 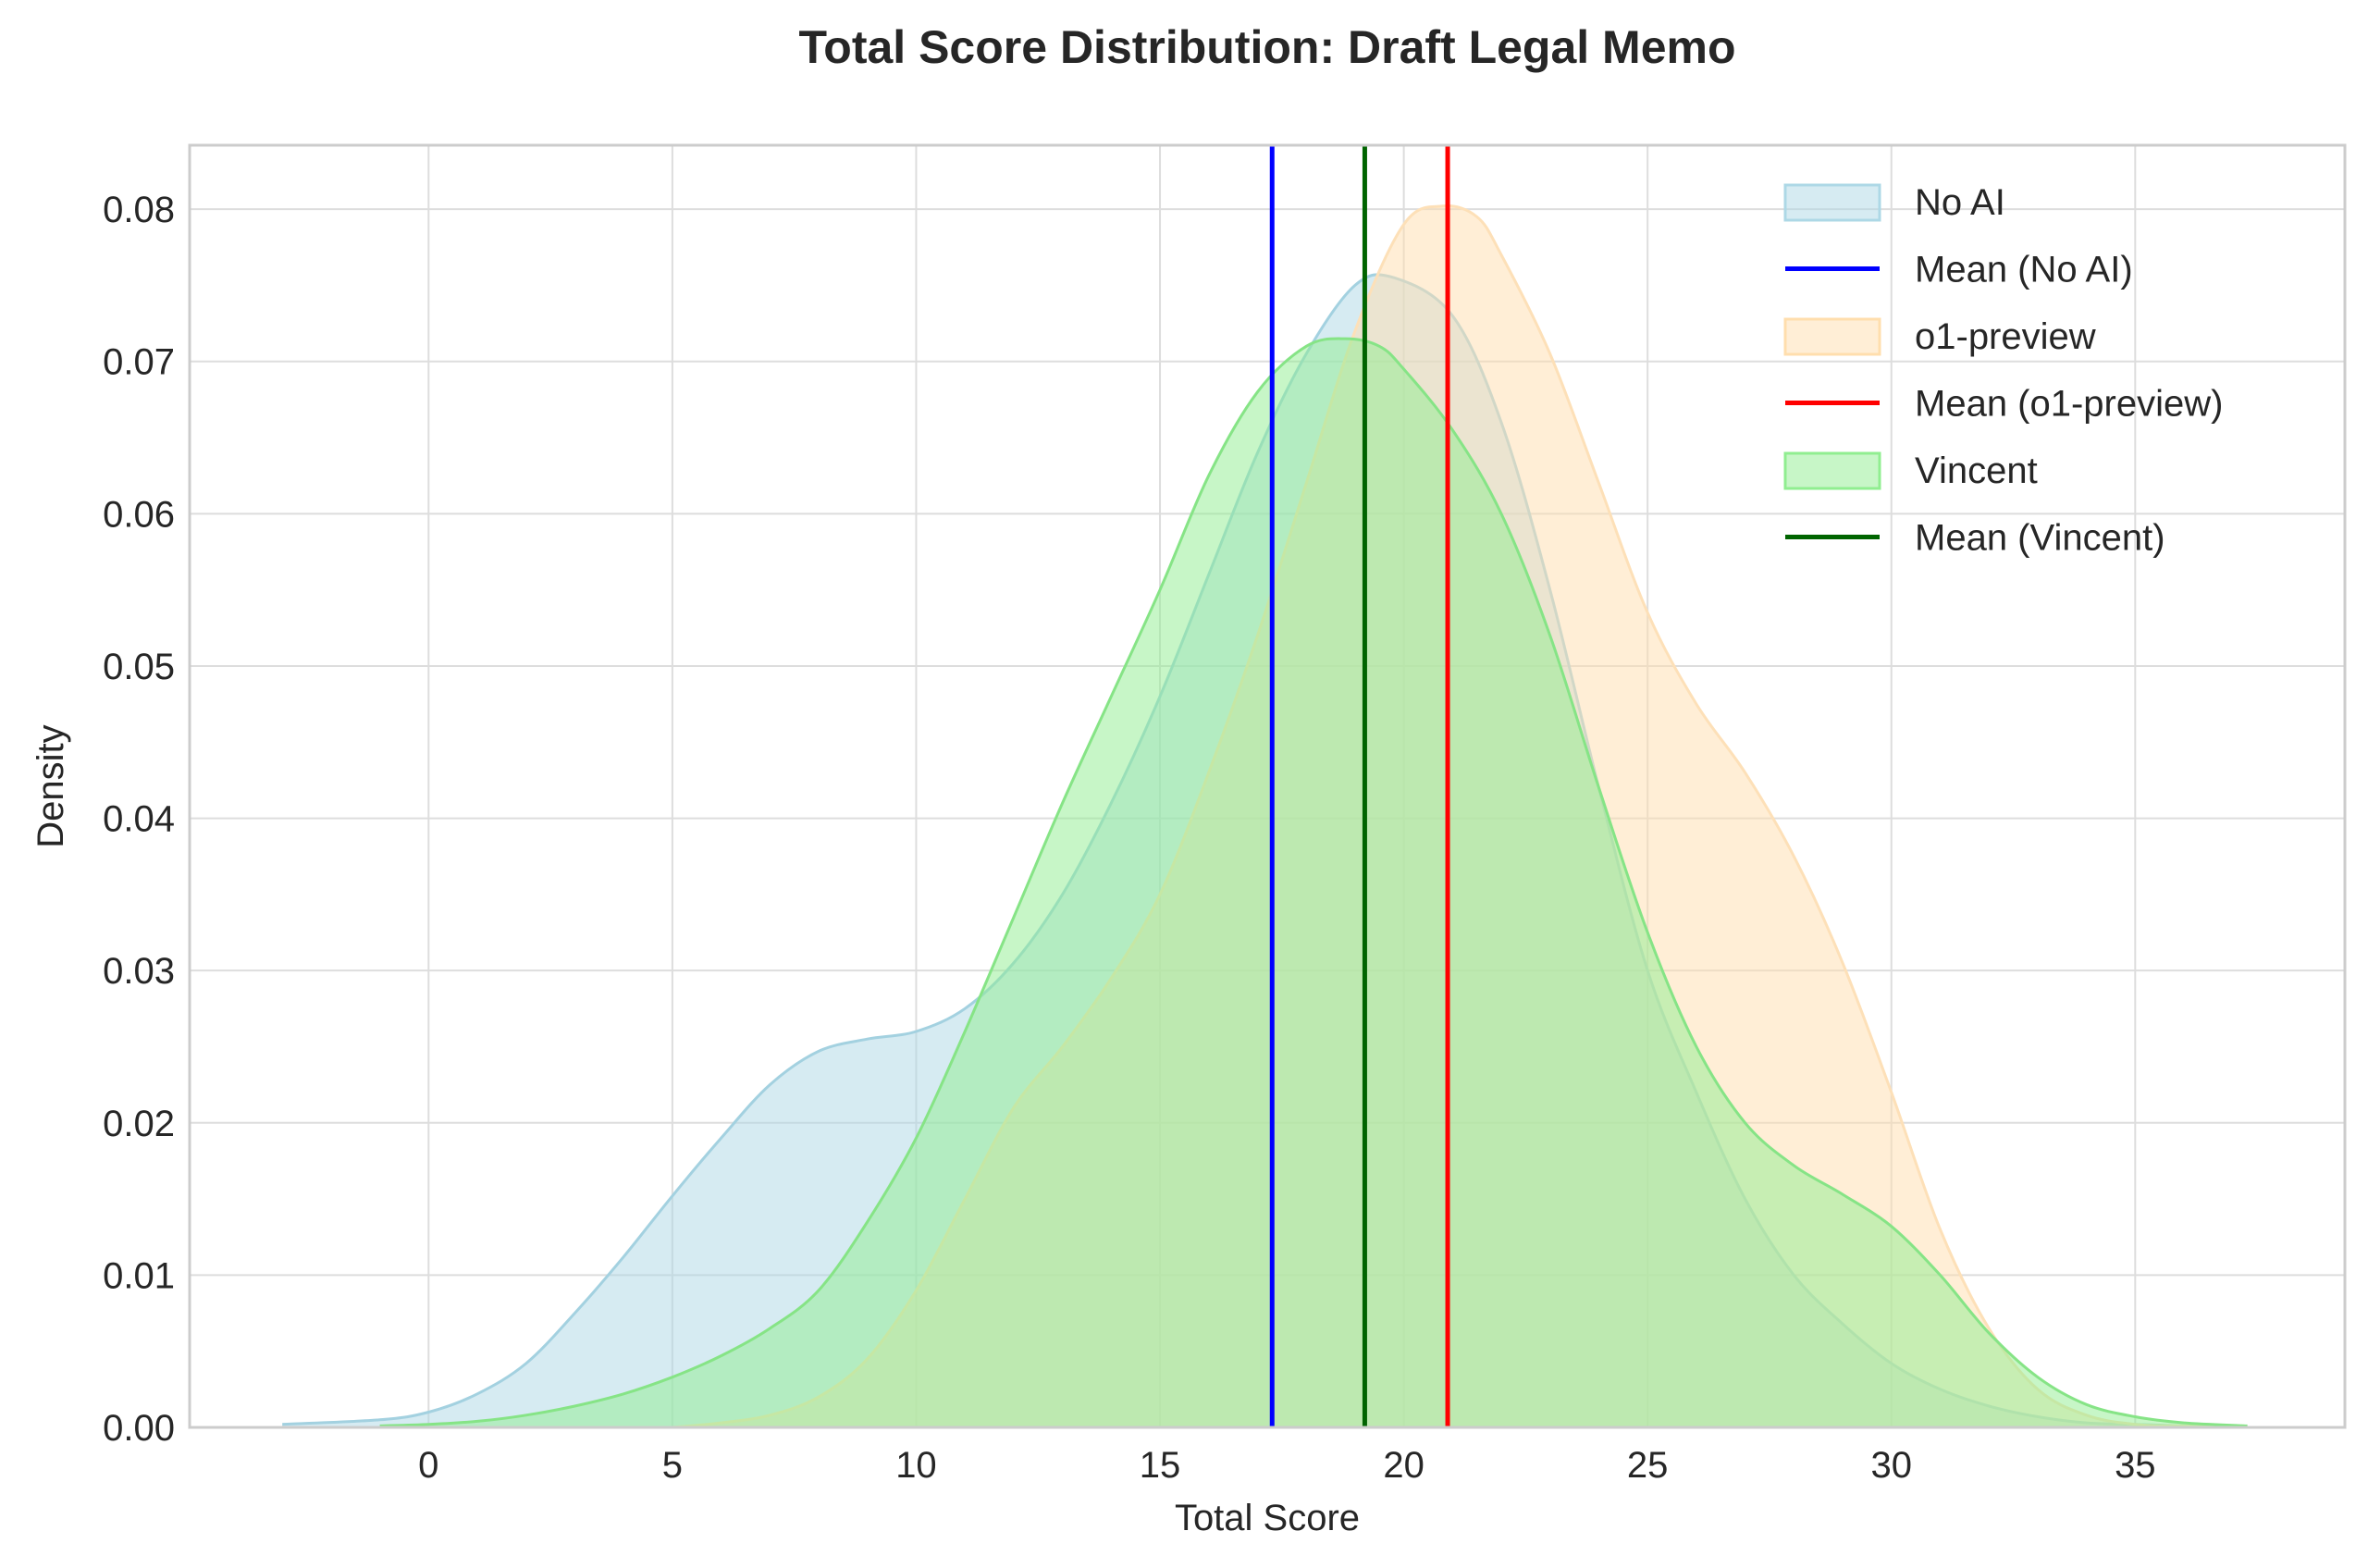 What do you see at coordinates (139, 667) in the screenshot?
I see `y-tick-label: 0.05` at bounding box center [139, 667].